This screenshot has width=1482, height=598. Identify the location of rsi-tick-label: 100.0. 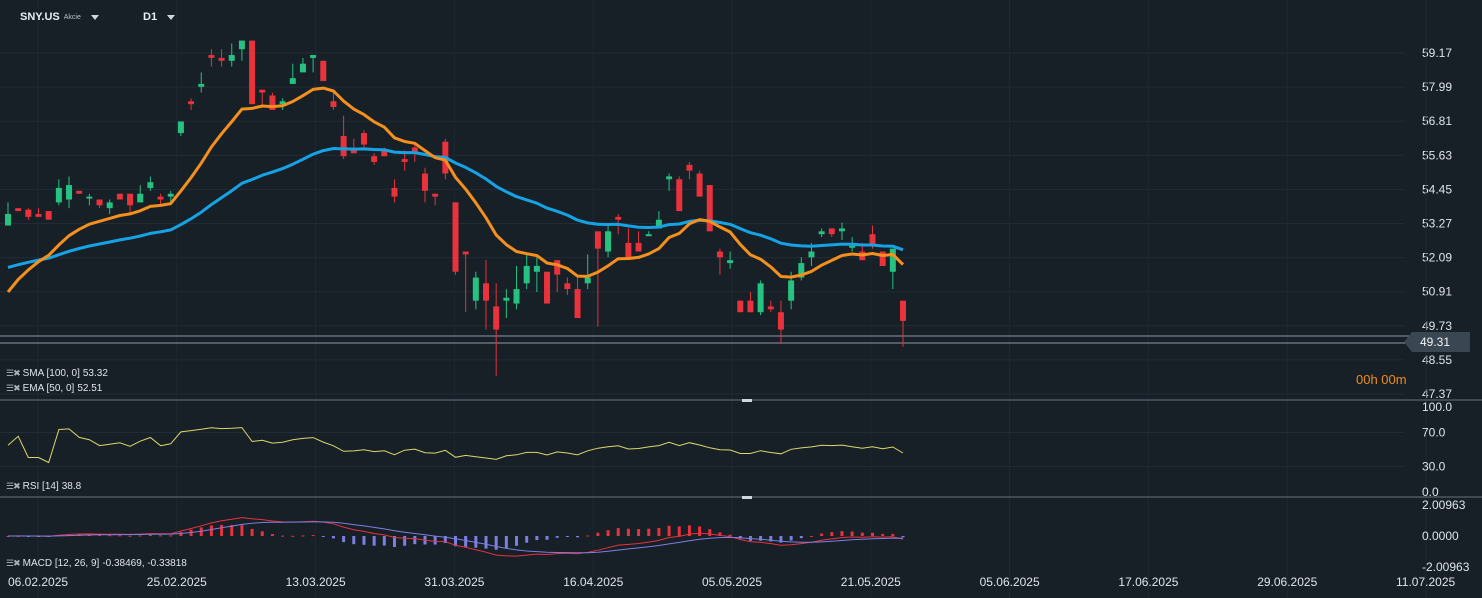
(1437, 407).